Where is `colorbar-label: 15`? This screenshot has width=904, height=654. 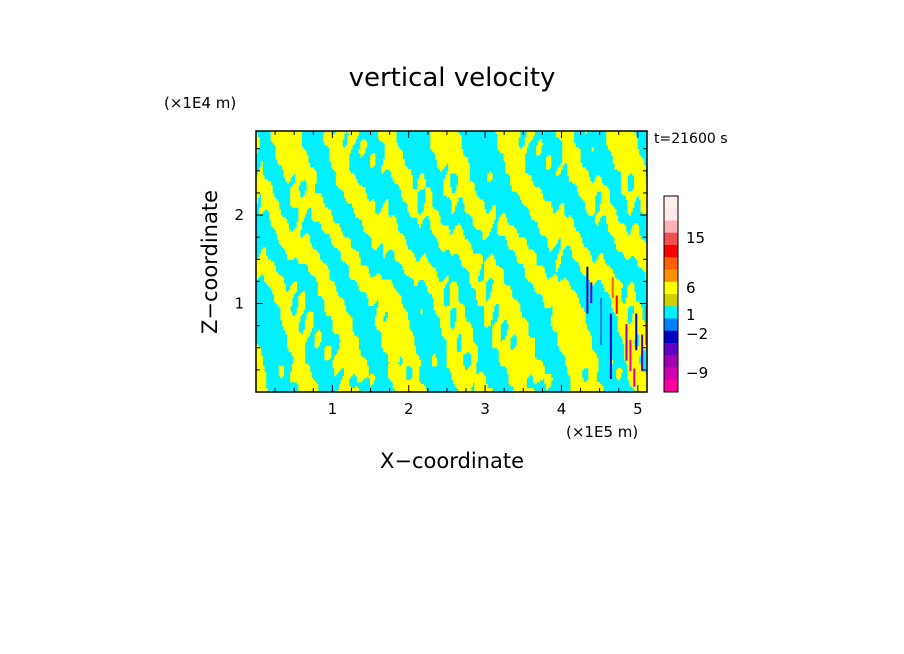 colorbar-label: 15 is located at coordinates (695, 238).